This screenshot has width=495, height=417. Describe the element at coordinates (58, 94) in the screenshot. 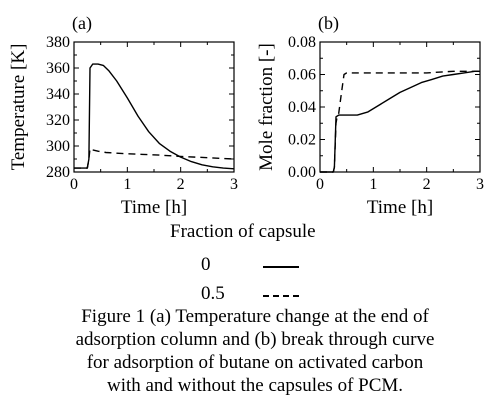

I see `y-tick-label: 340` at that location.